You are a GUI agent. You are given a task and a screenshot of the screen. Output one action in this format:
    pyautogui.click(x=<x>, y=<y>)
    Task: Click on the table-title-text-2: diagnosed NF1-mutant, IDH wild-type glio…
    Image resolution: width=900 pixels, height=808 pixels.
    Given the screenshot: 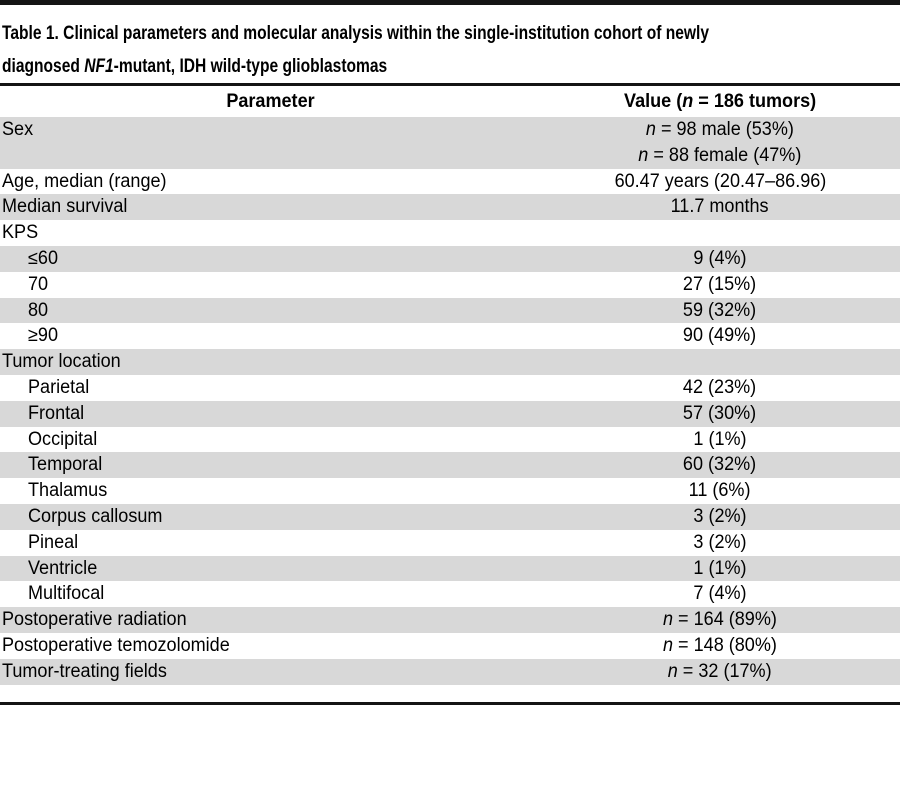 What is the action you would take?
    pyautogui.click(x=195, y=66)
    